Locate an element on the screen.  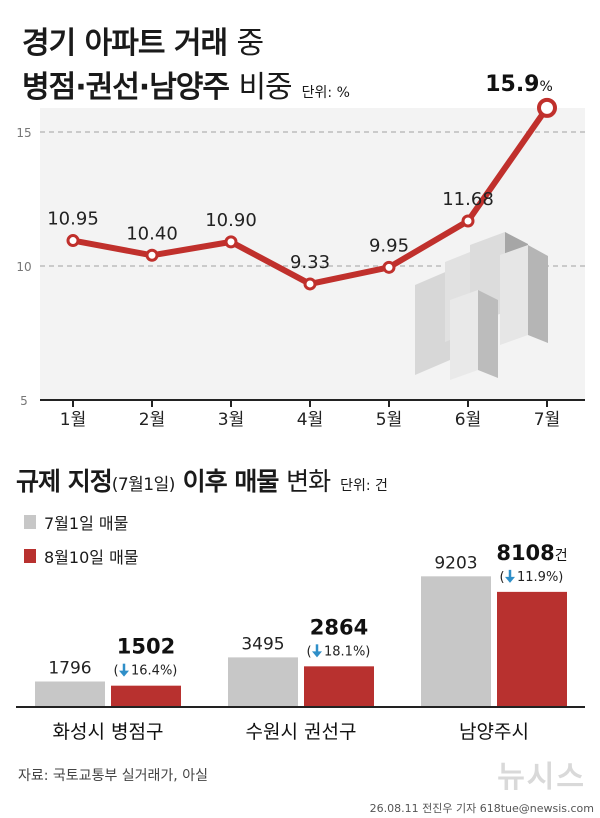
x-tick-label: 2월 is located at coordinates (152, 420).